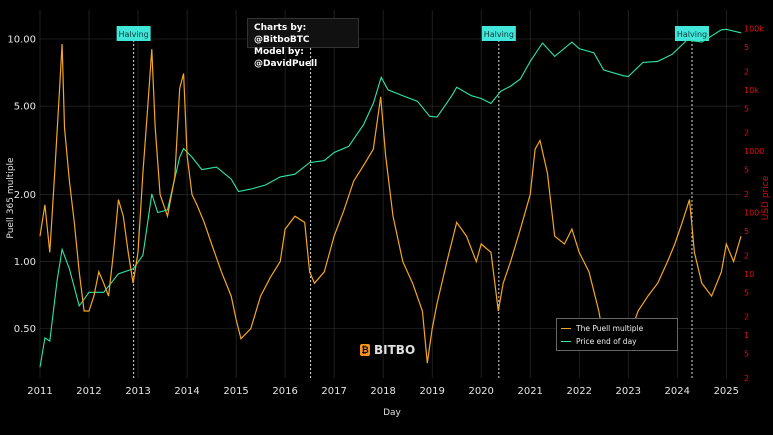 This screenshot has width=773, height=435. I want to click on legend-label-puell: The Puell multiple, so click(610, 328).